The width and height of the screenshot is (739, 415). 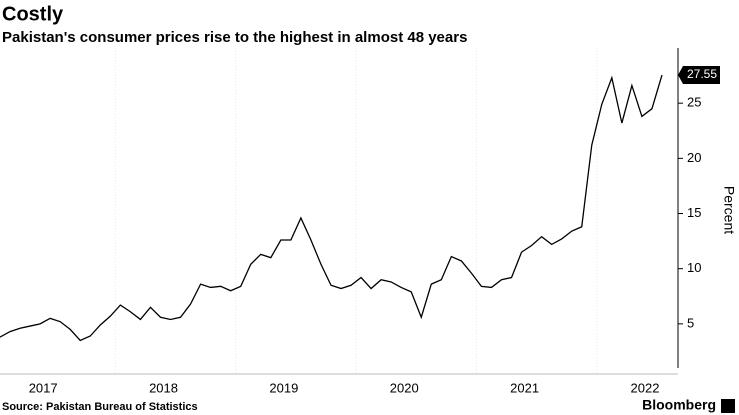 I want to click on x-tick-label: 2017, so click(x=43, y=387).